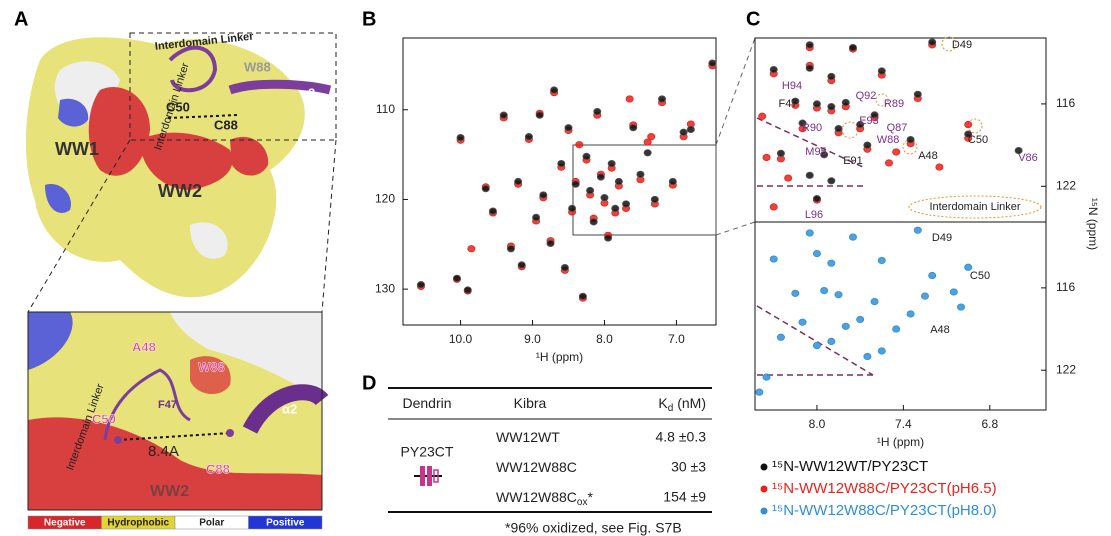 The height and width of the screenshot is (536, 1111). Describe the element at coordinates (689, 403) in the screenshot. I see `table-text: (nM)` at that location.